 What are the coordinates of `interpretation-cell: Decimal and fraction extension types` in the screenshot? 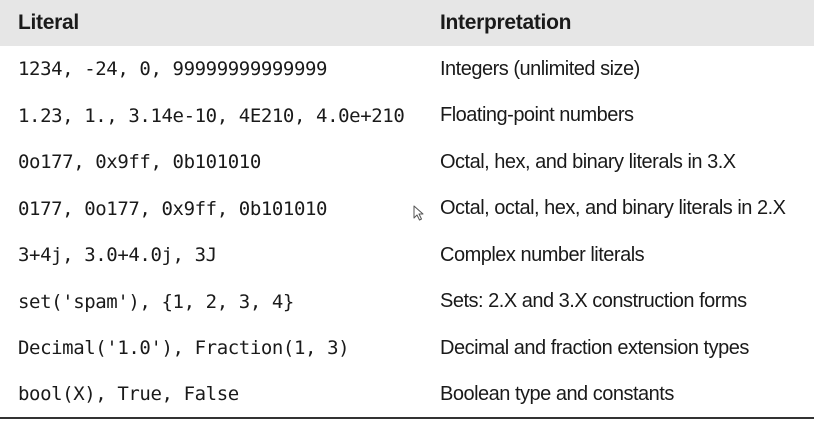 It's located at (594, 347).